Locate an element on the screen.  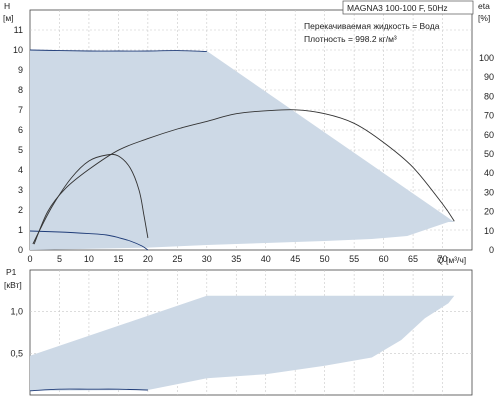
power-curve is located at coordinates (88, 390).